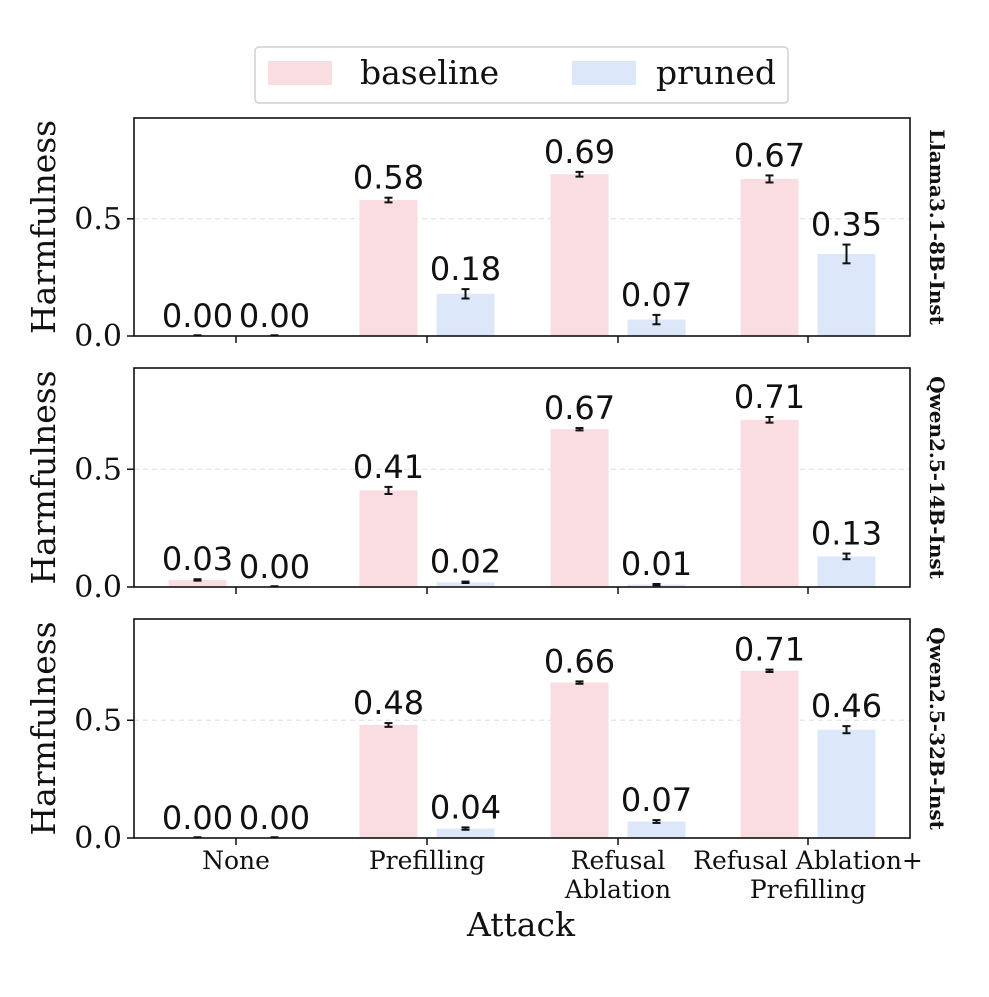  I want to click on bar-value-label: 0.18, so click(465, 269).